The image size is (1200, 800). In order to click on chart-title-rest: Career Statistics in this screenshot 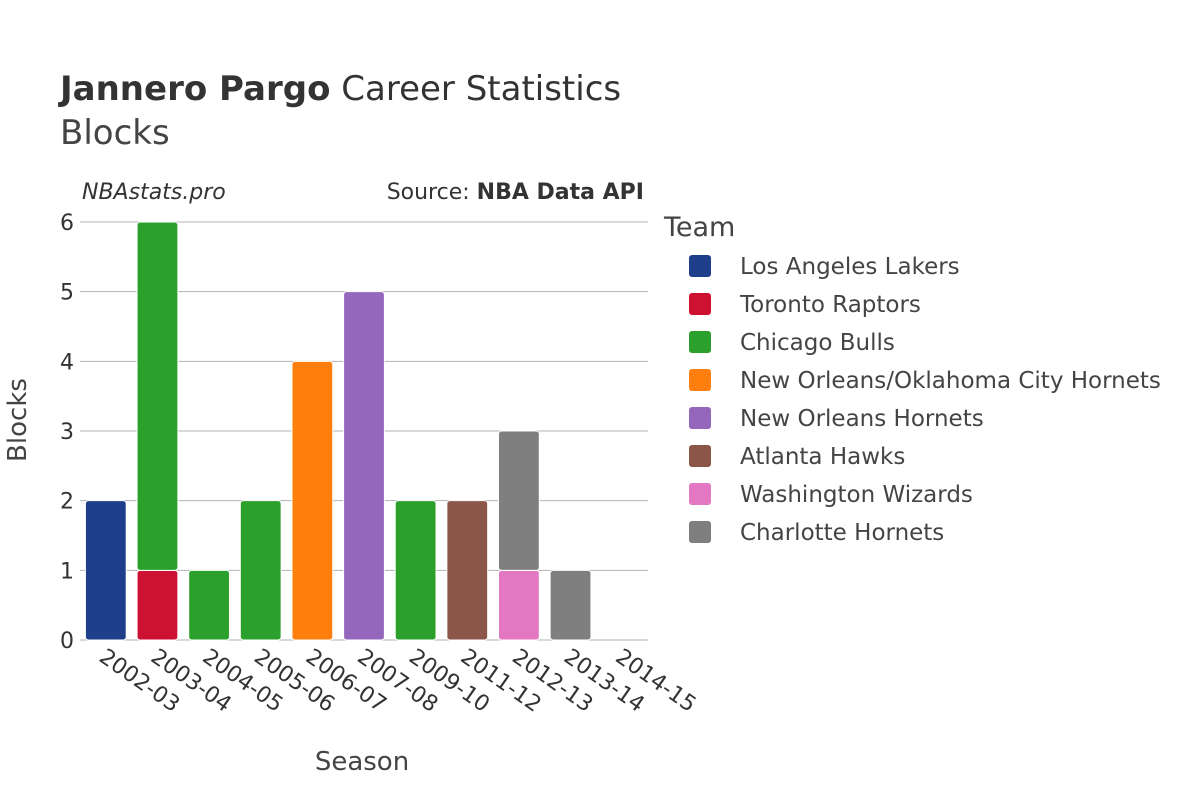, I will do `click(475, 89)`.